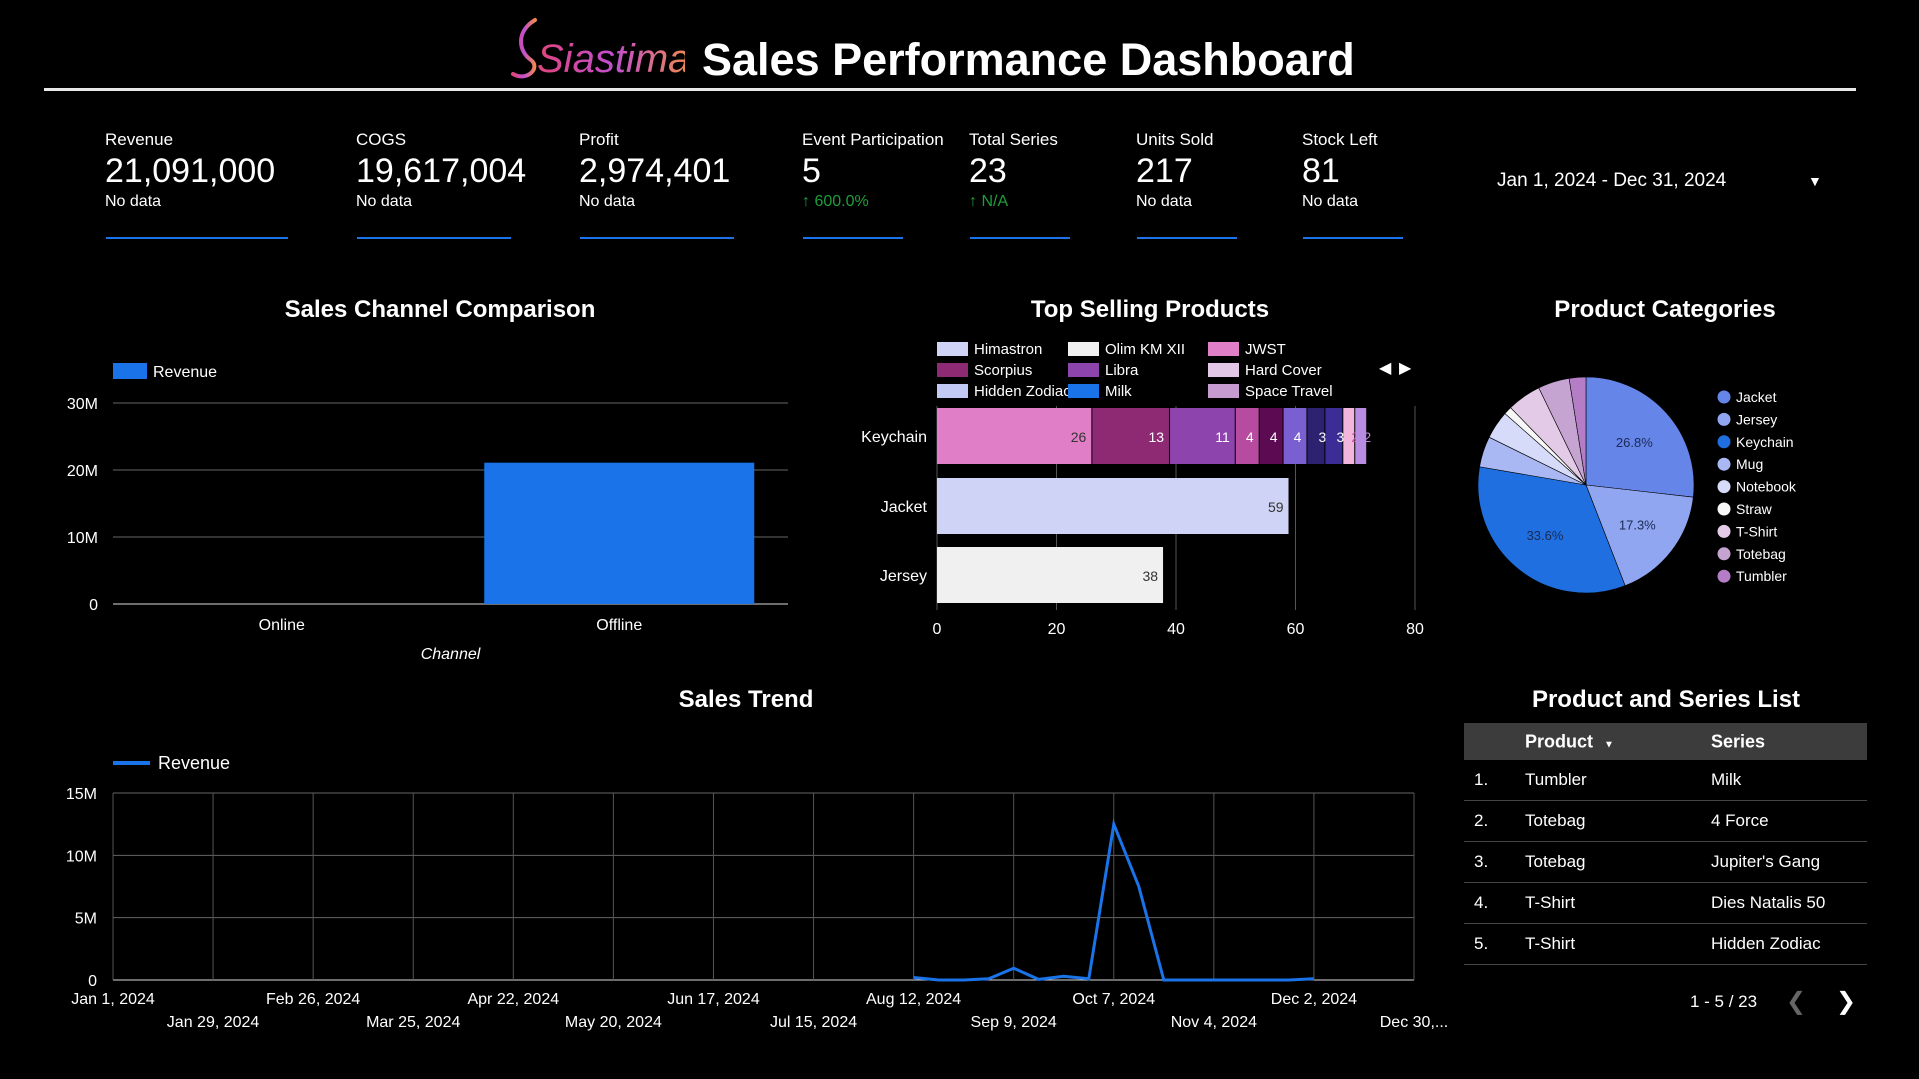 Image resolution: width=1919 pixels, height=1079 pixels. What do you see at coordinates (1665, 821) in the screenshot?
I see `table-row: 2. Totebag 4 Force` at bounding box center [1665, 821].